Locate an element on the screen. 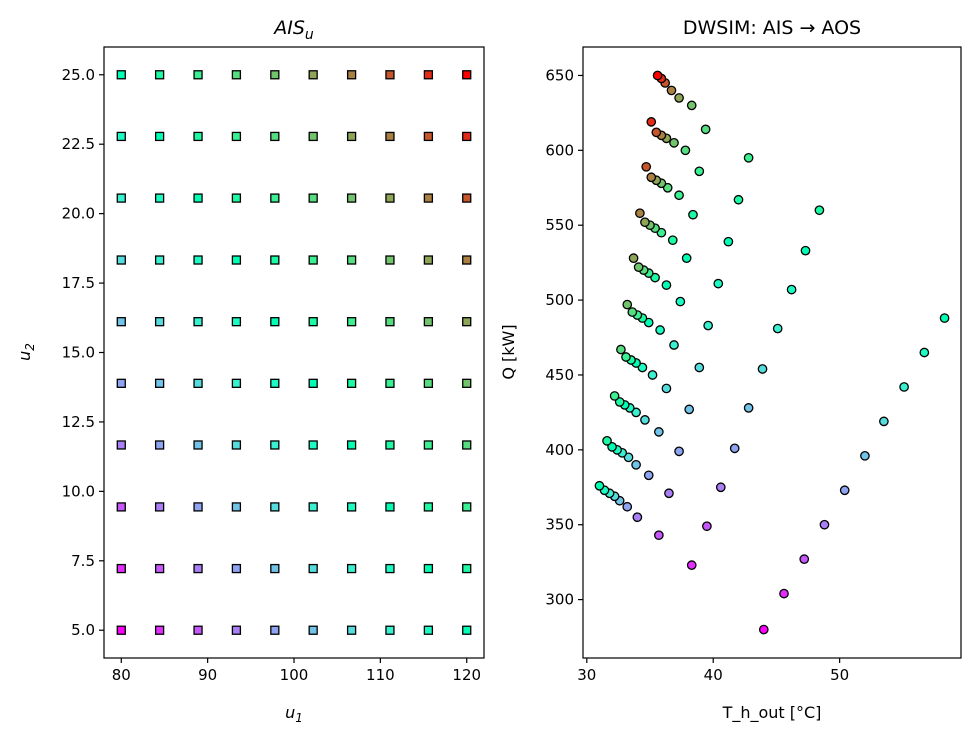 The image size is (977, 737). aos-y-tick-label: 300 is located at coordinates (559, 600).